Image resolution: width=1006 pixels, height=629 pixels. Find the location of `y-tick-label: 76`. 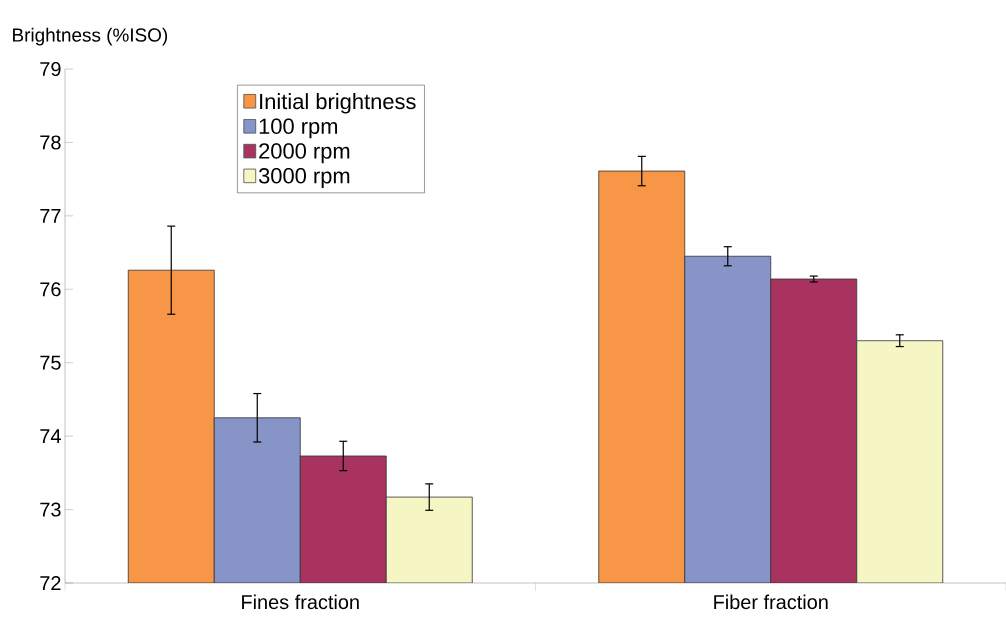

y-tick-label: 76 is located at coordinates (50, 289).